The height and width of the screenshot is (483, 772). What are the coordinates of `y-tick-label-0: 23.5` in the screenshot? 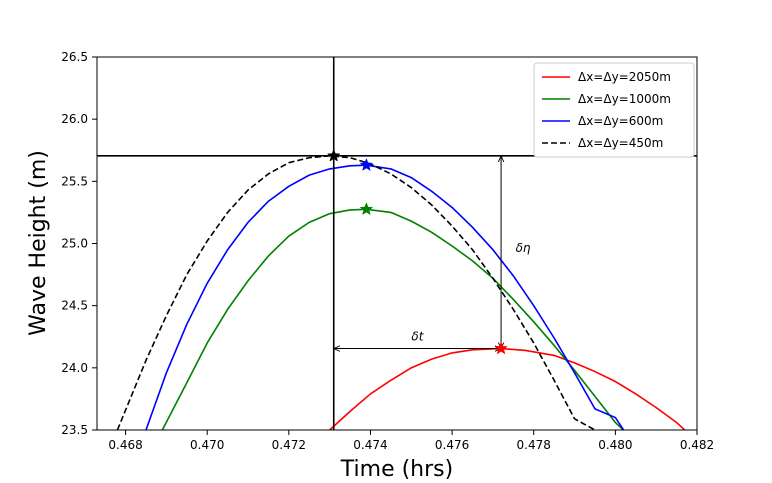 It's located at (74, 430).